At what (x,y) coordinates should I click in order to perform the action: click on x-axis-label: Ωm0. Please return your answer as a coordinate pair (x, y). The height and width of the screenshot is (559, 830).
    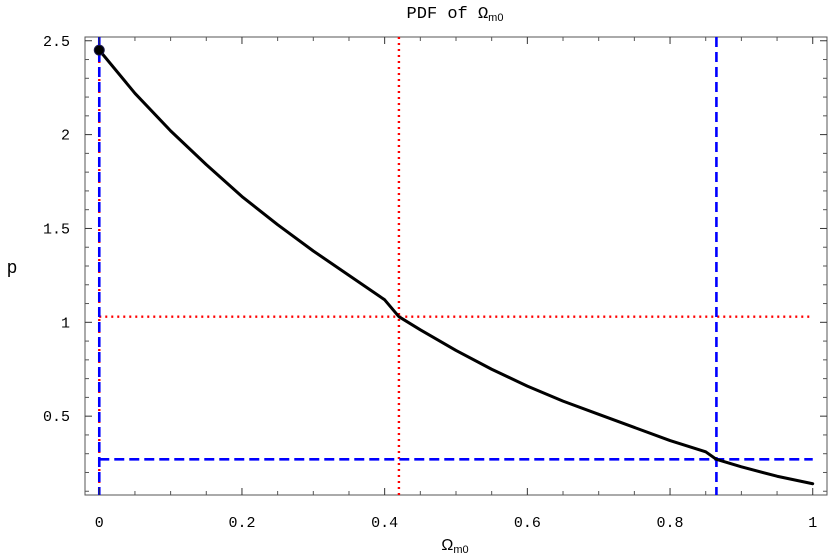
    Looking at the image, I should click on (454, 546).